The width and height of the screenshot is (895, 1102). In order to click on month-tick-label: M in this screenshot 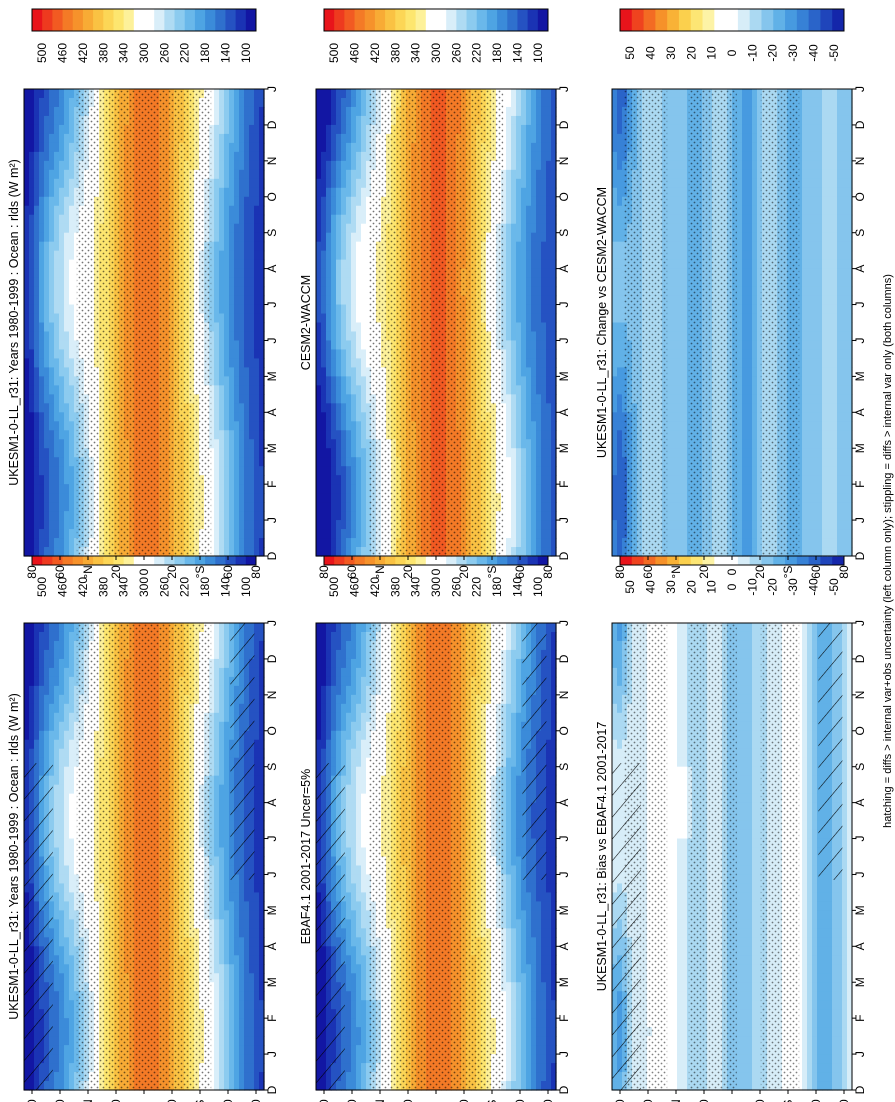, I will do `click(272, 982)`.